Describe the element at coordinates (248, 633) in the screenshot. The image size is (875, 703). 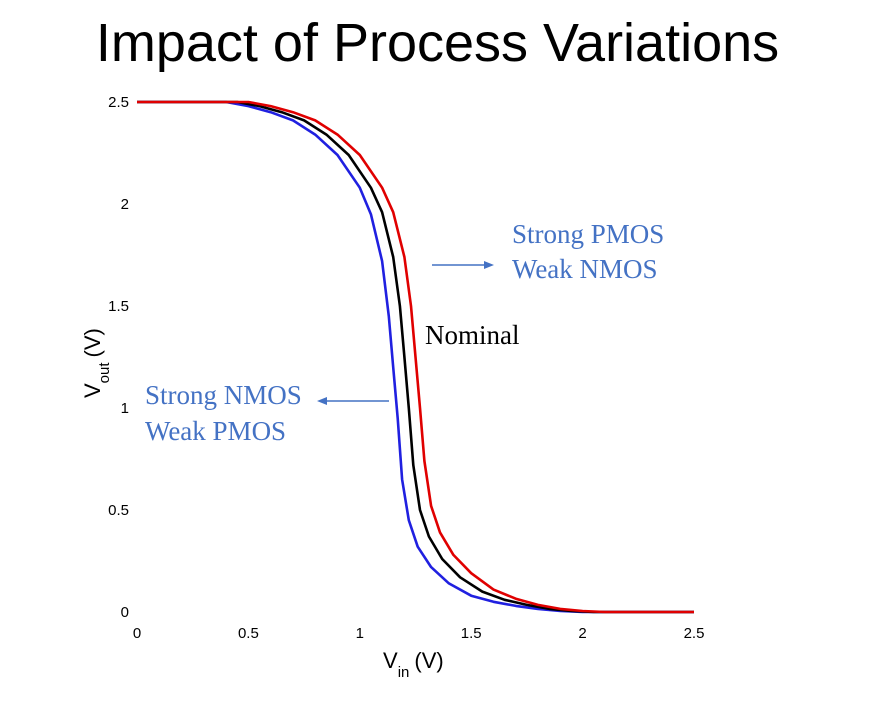
I see `x-tick-label: 0.5` at that location.